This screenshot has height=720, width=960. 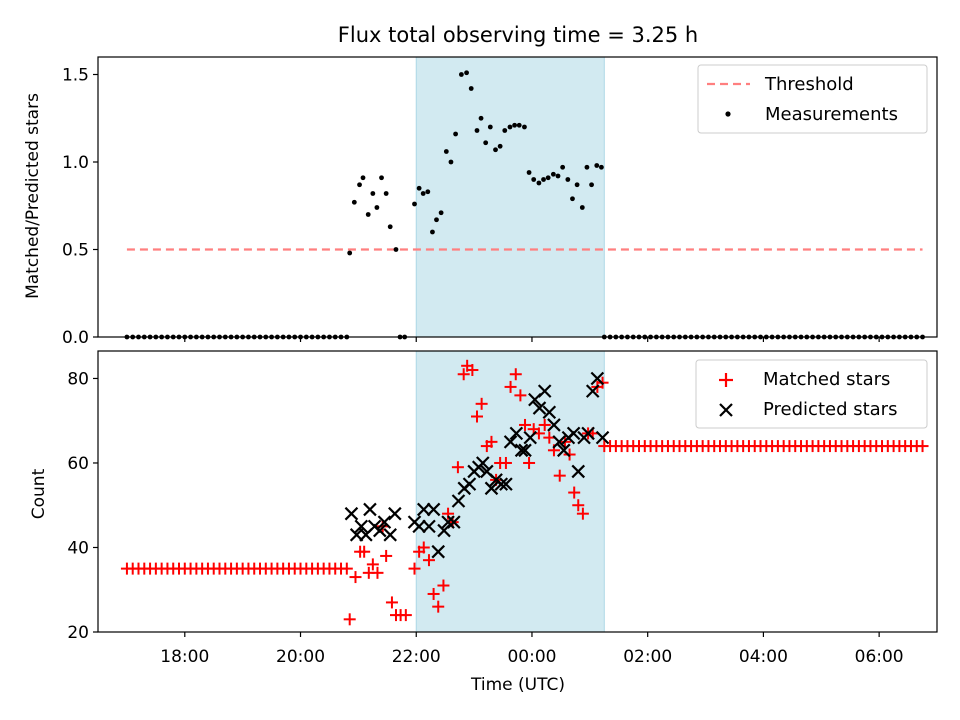 What do you see at coordinates (416, 657) in the screenshot?
I see `x-tick-label: 22:00` at bounding box center [416, 657].